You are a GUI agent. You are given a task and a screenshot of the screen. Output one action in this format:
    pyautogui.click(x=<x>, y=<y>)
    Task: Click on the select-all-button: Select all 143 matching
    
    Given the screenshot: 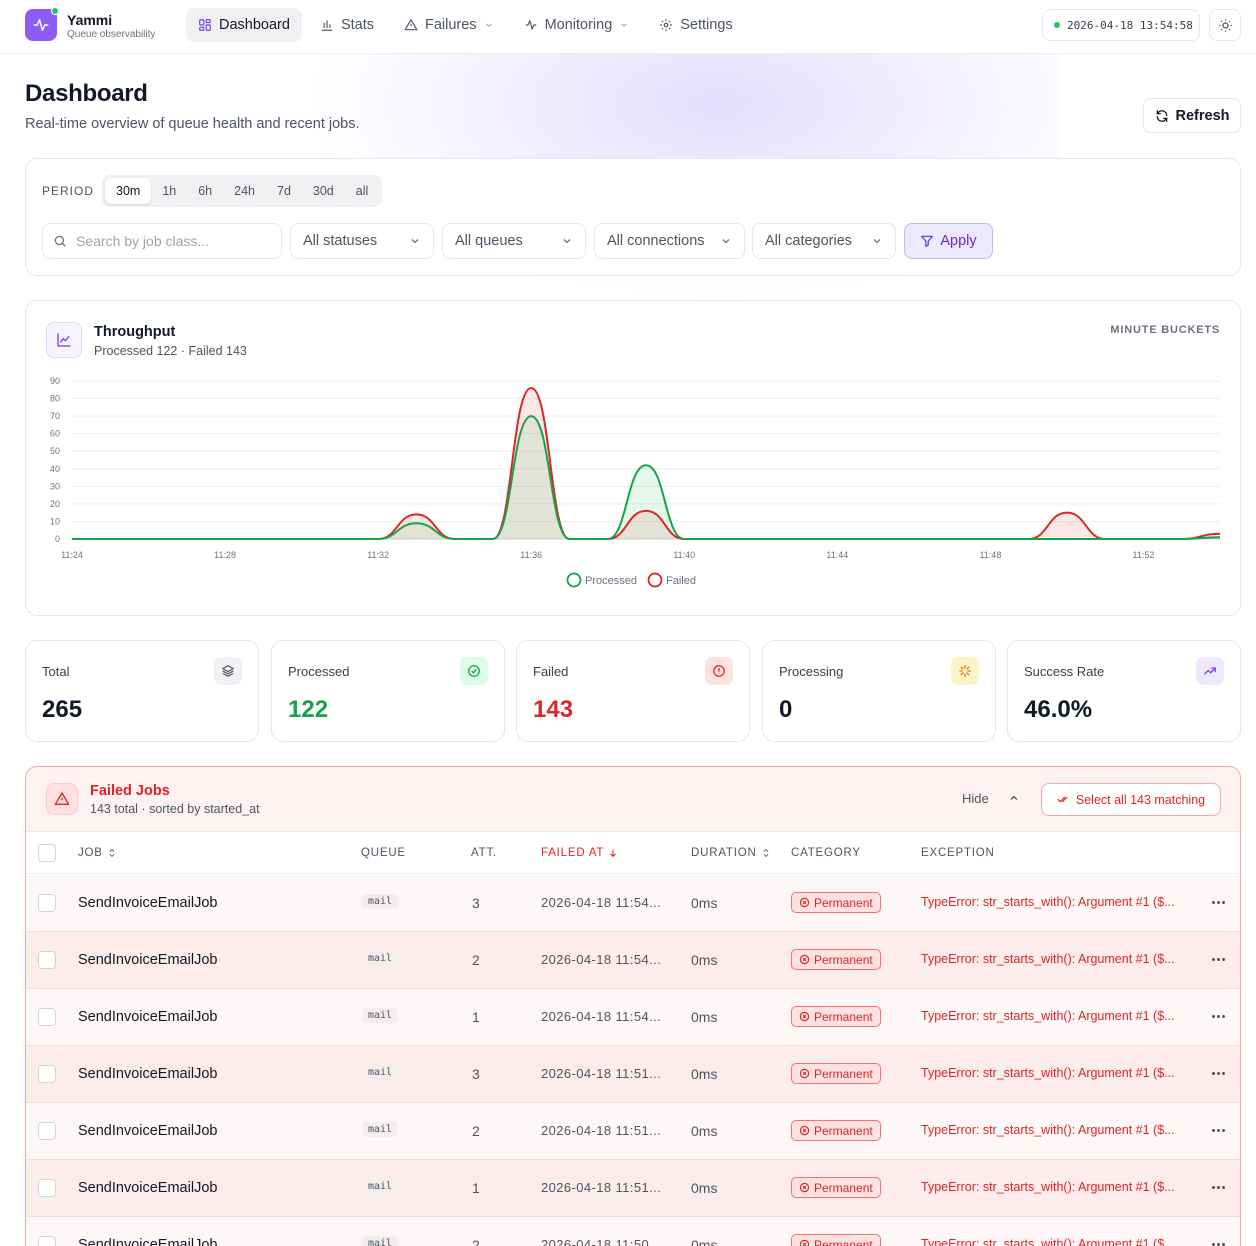 What is the action you would take?
    pyautogui.click(x=1131, y=799)
    